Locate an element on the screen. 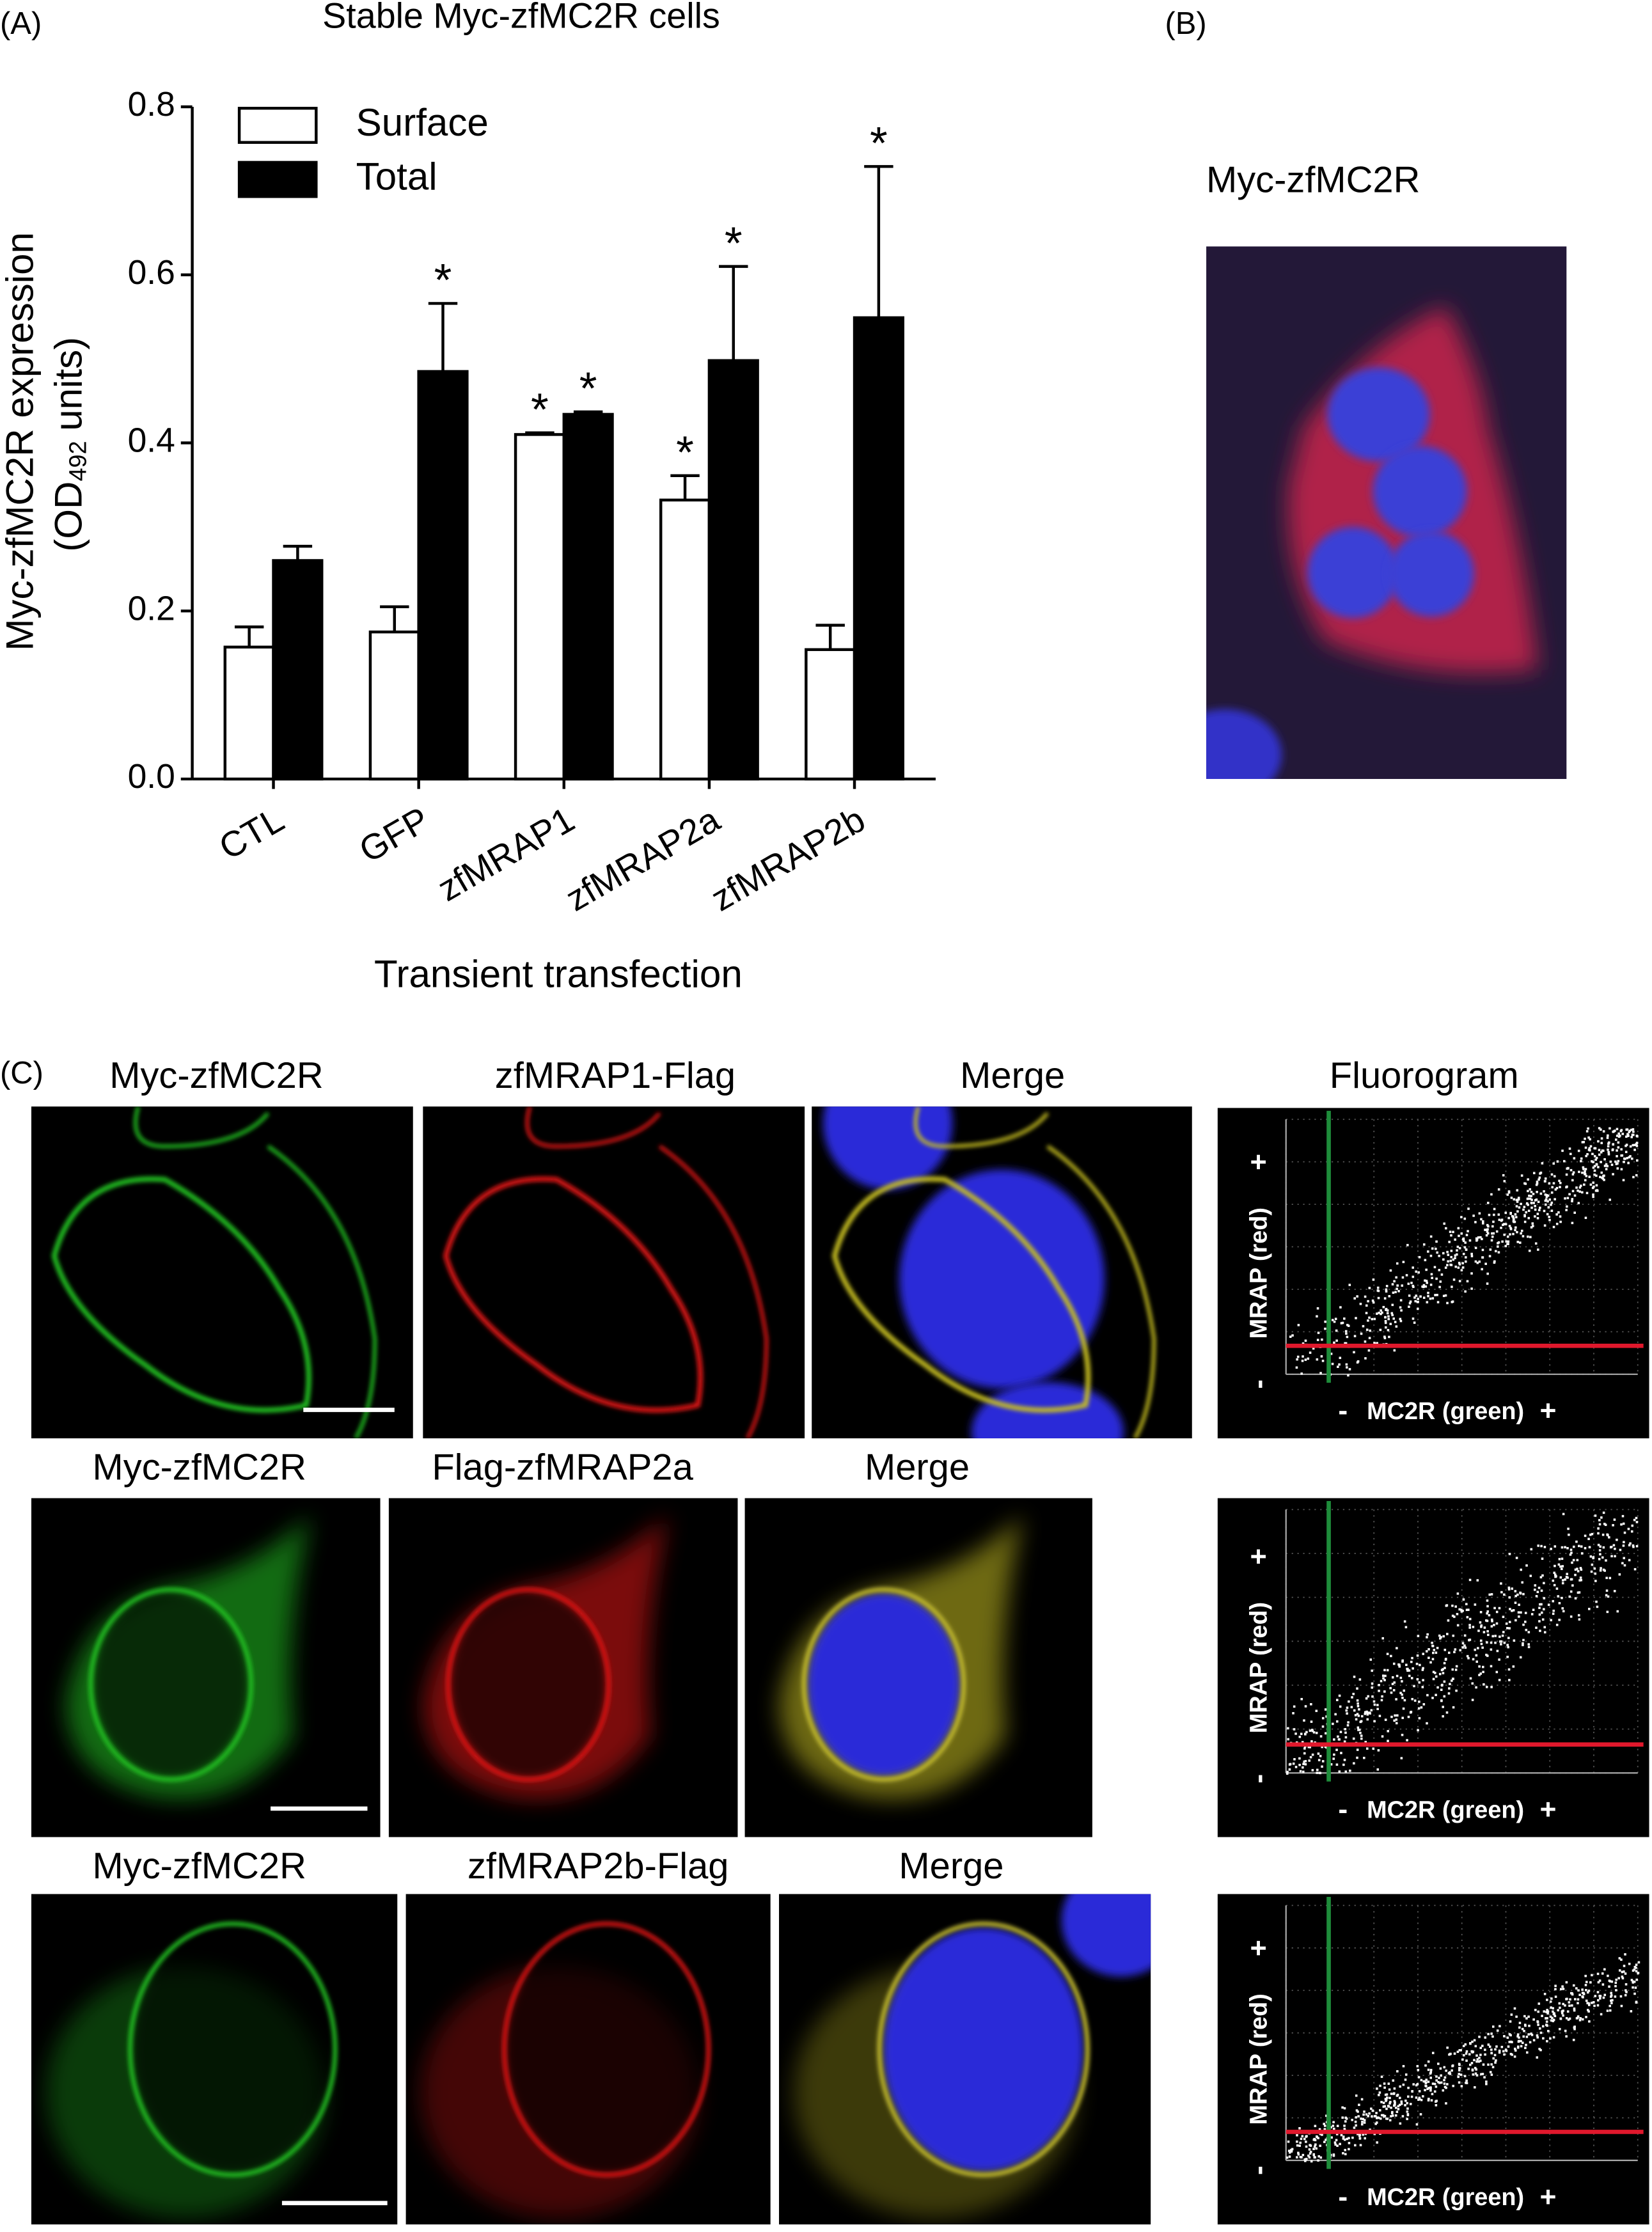  x-tick-label: GFP is located at coordinates (394, 835).